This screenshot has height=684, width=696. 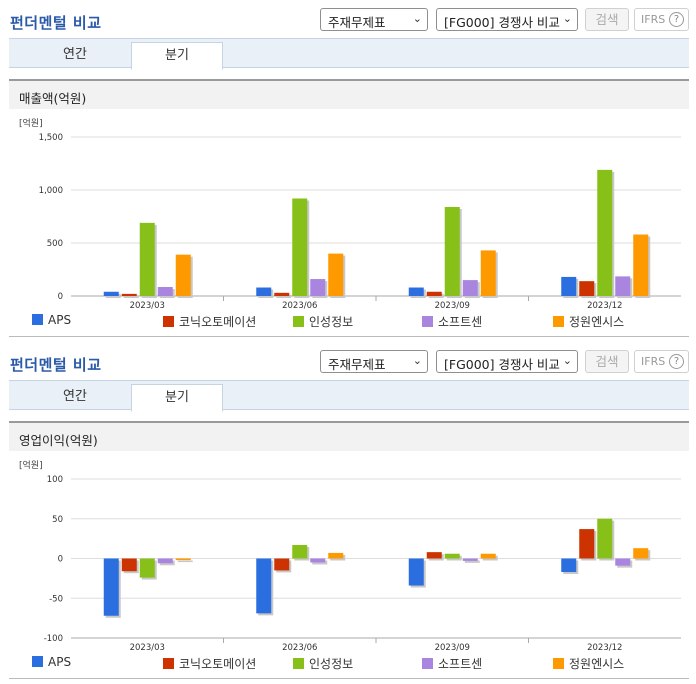 What do you see at coordinates (147, 305) in the screenshot?
I see `x-tick-label: 2023/03` at bounding box center [147, 305].